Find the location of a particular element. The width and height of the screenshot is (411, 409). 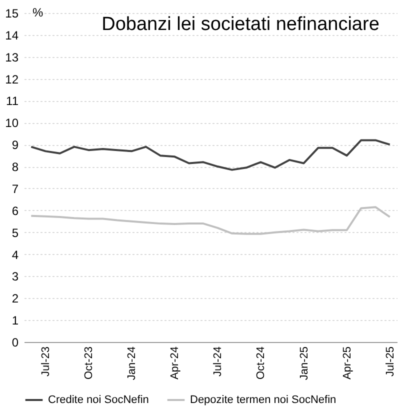

x-tick-label: Jul-24 is located at coordinates (218, 361).